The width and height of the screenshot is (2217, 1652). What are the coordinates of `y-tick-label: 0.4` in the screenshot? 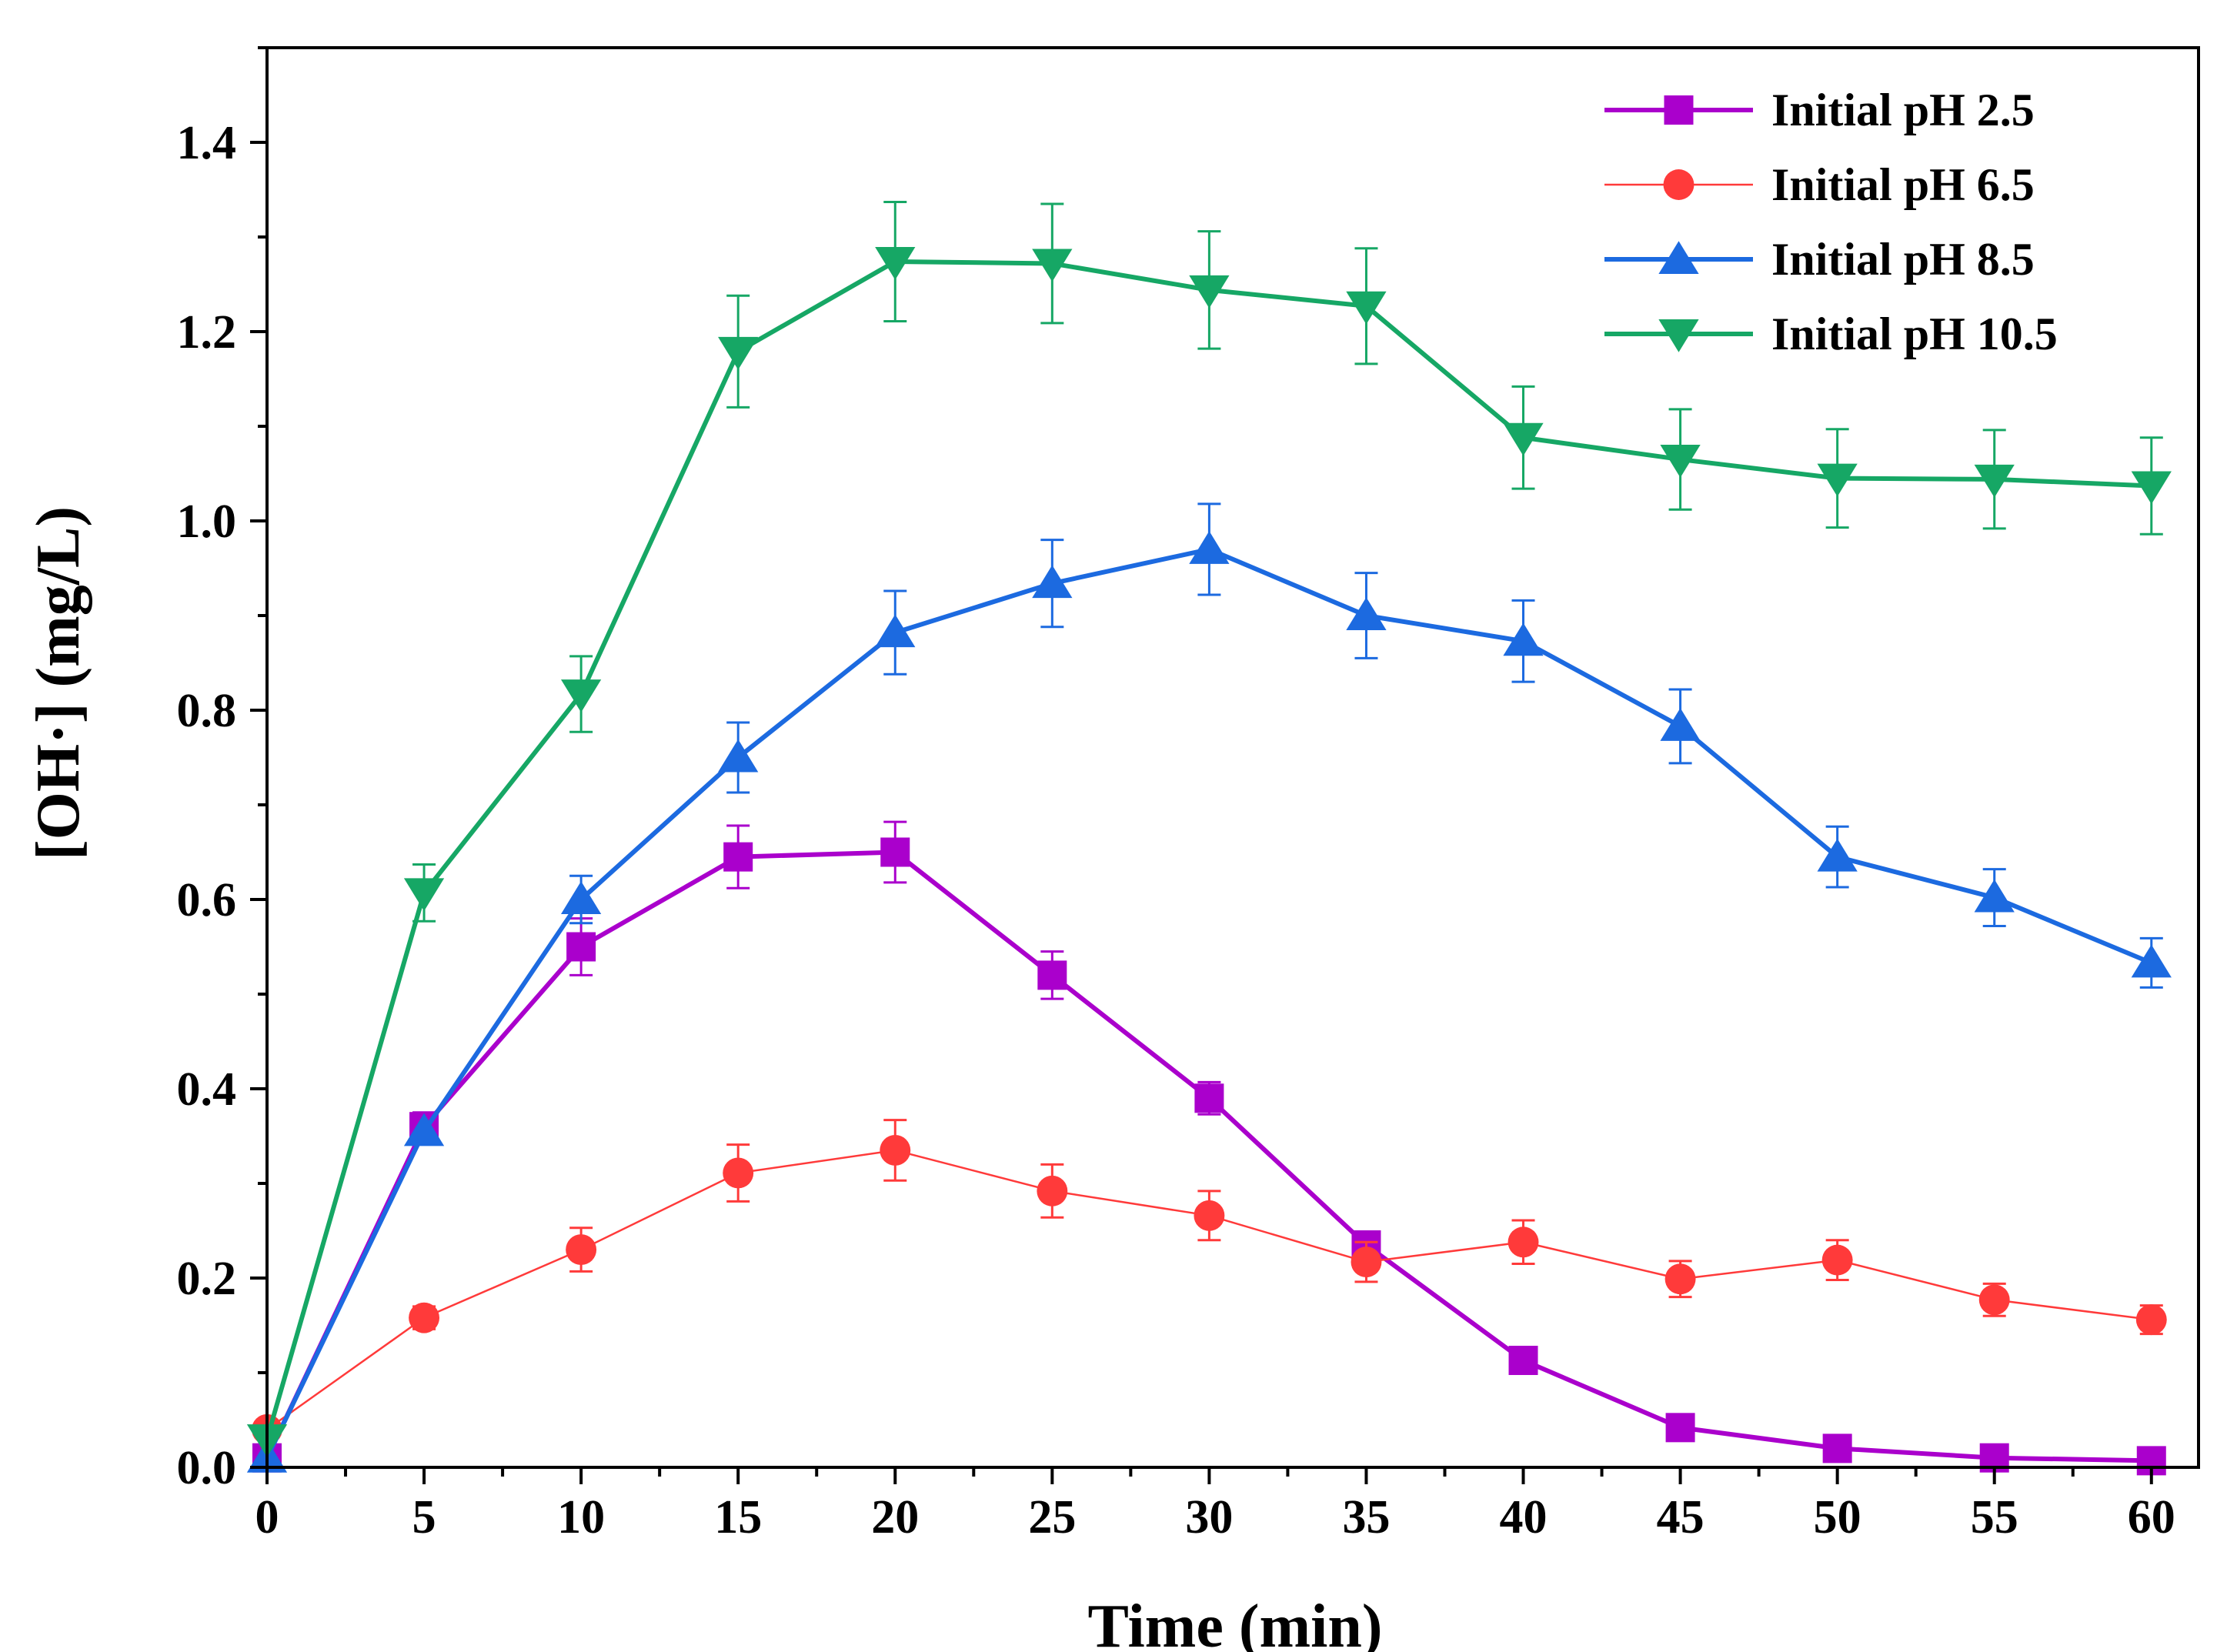 It's located at (207, 1089).